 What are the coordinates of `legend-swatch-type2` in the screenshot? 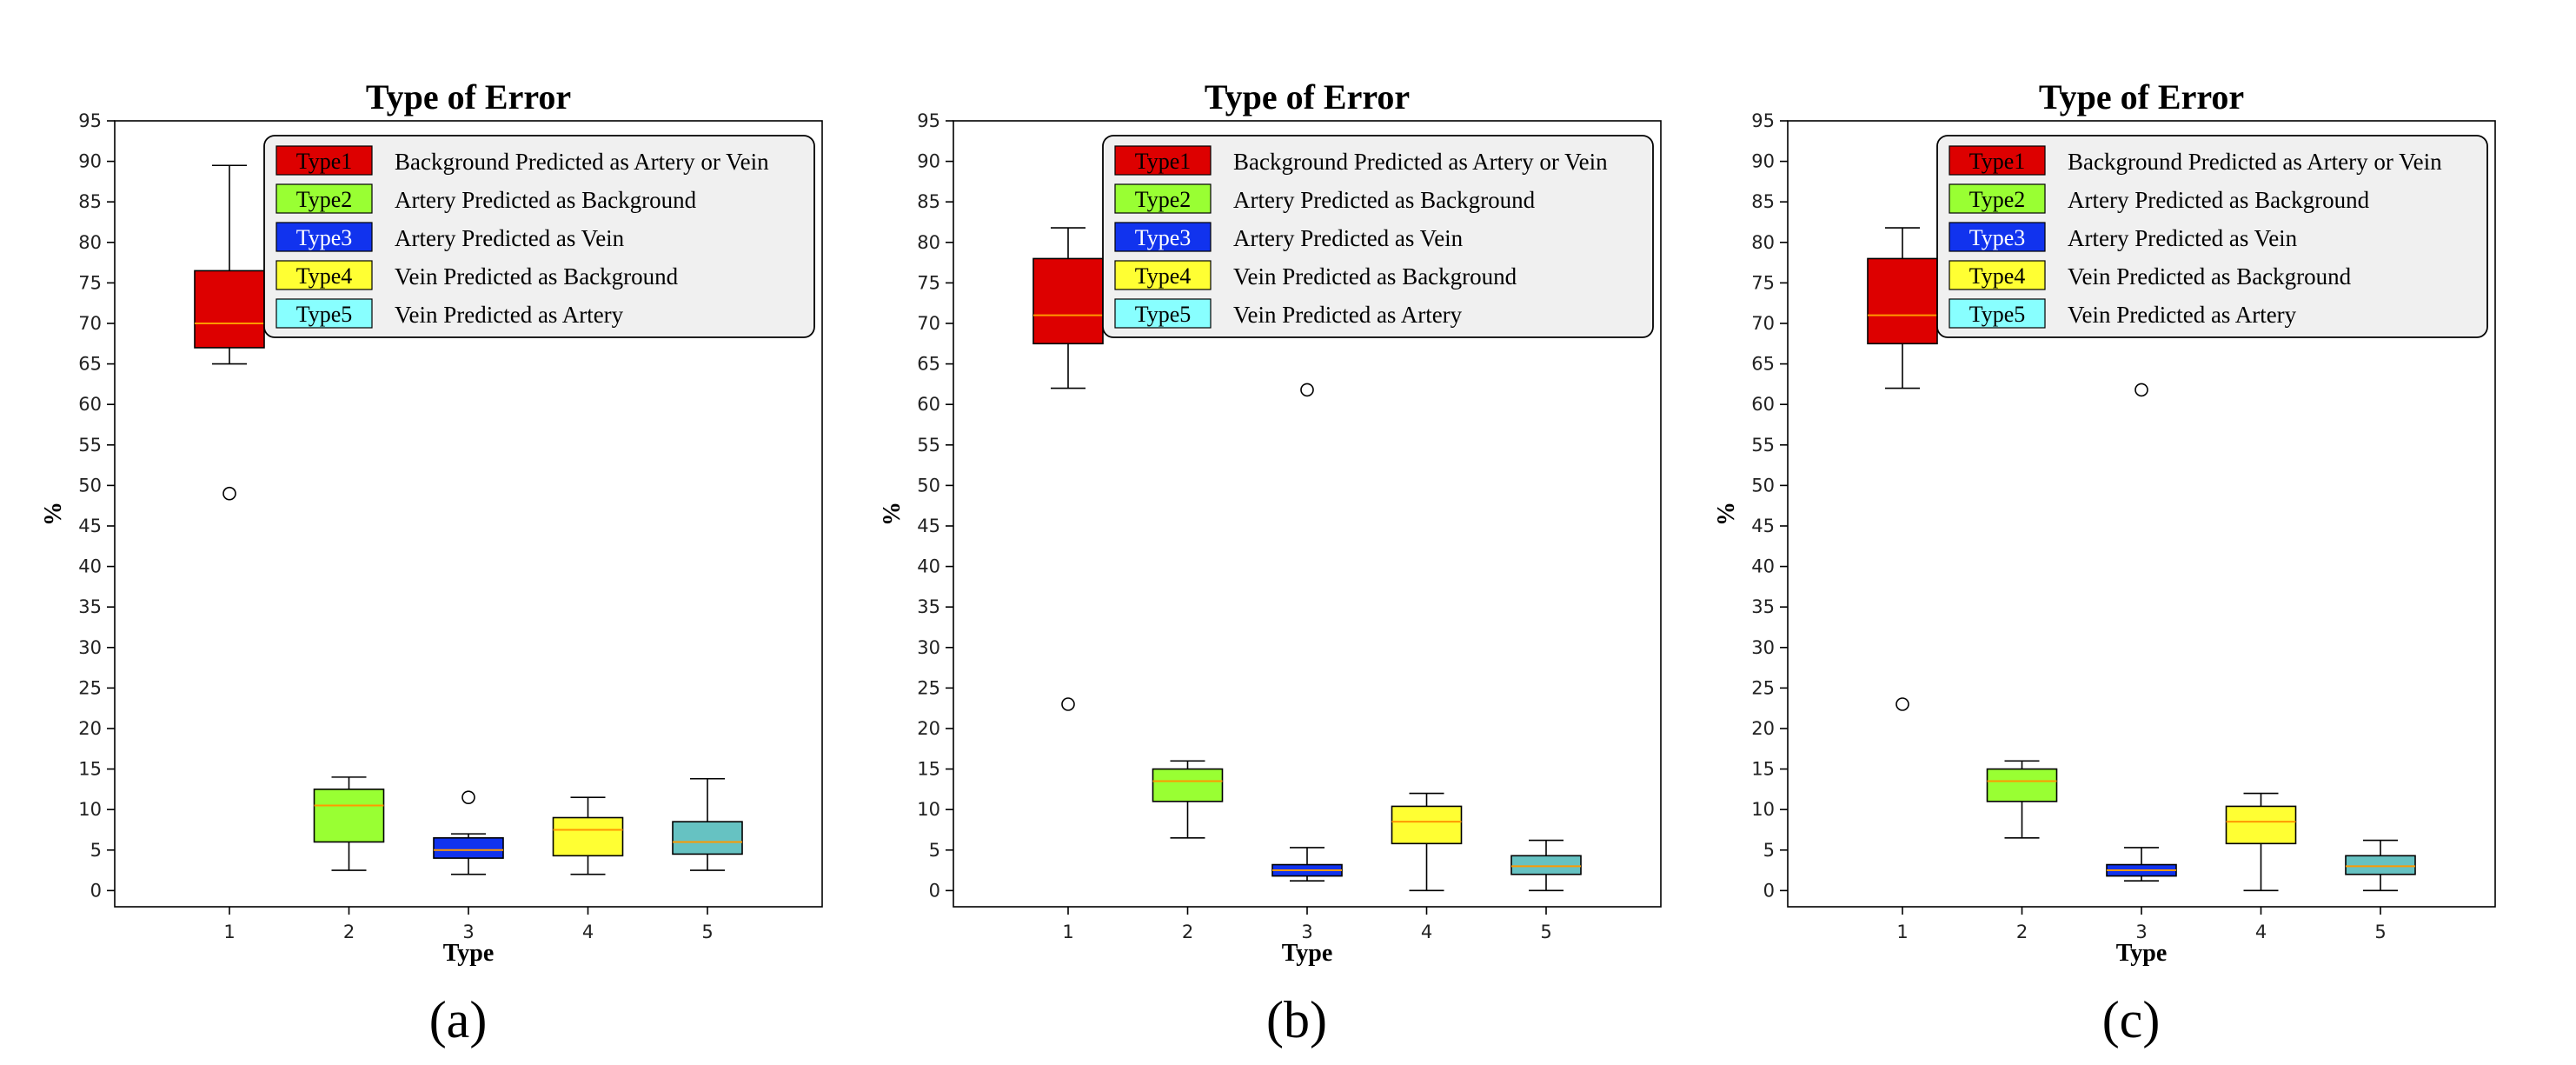 It's located at (1163, 198).